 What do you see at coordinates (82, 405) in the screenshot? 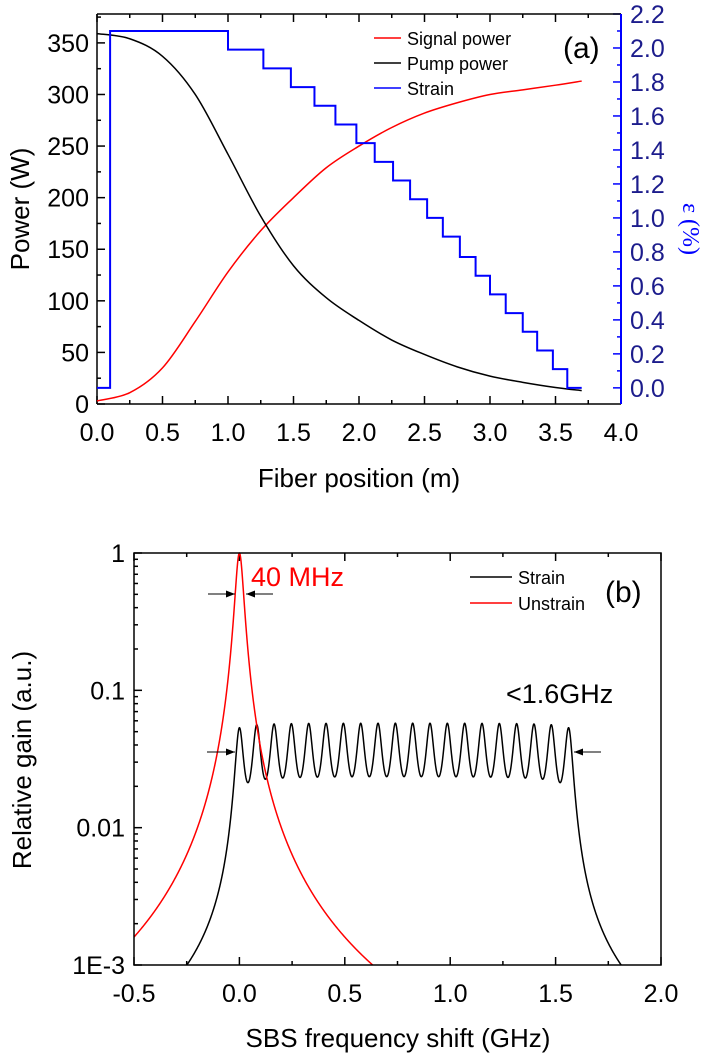
I see `y-tick-label: 0` at bounding box center [82, 405].